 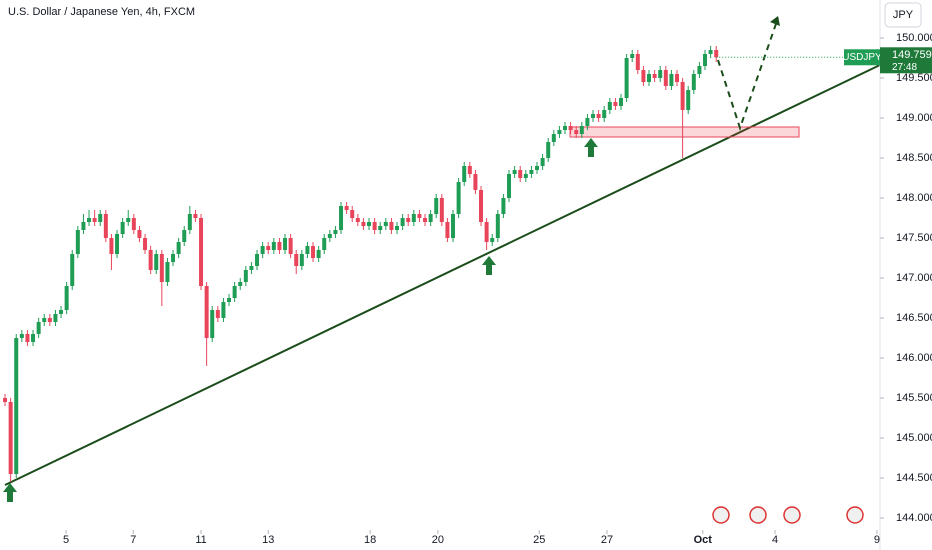 I want to click on y-tick-label: 146.500, so click(x=914, y=318).